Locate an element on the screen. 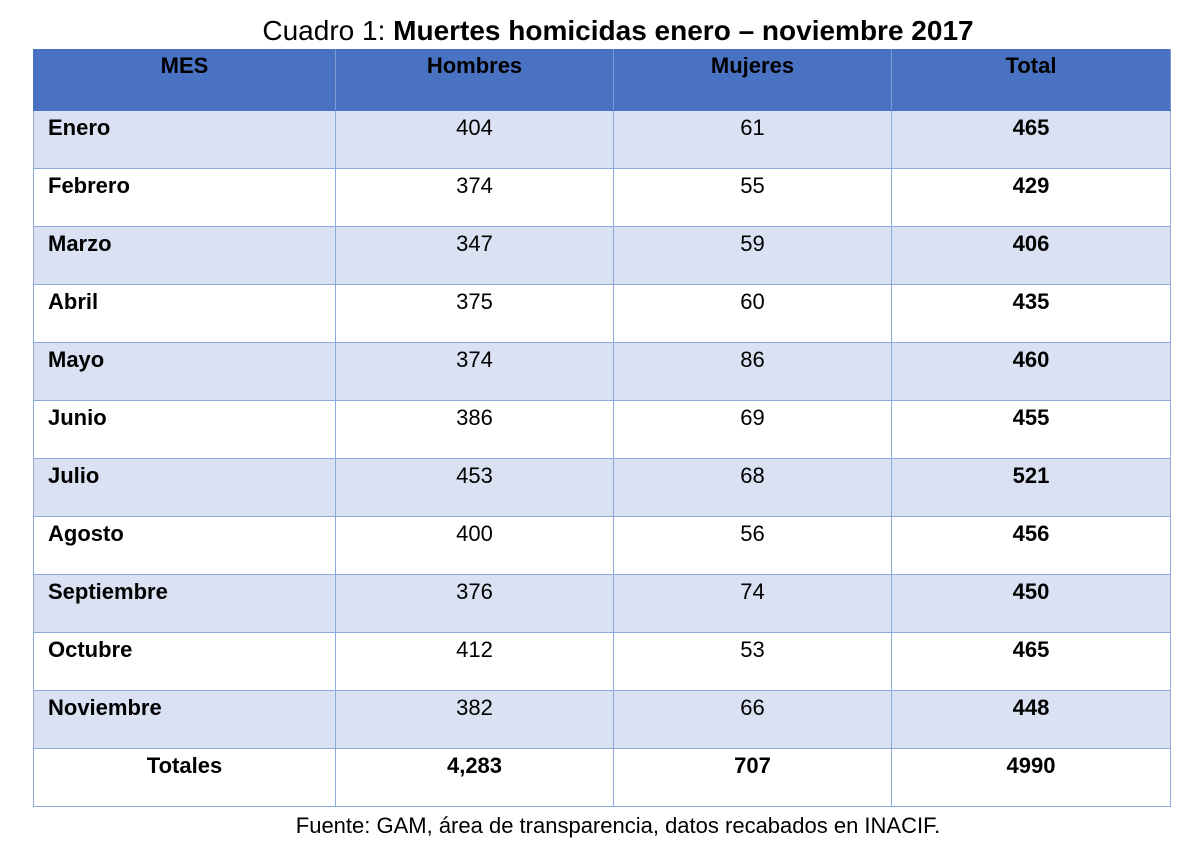 The width and height of the screenshot is (1200, 851). header-cell-mujeres: Mujeres is located at coordinates (752, 80).